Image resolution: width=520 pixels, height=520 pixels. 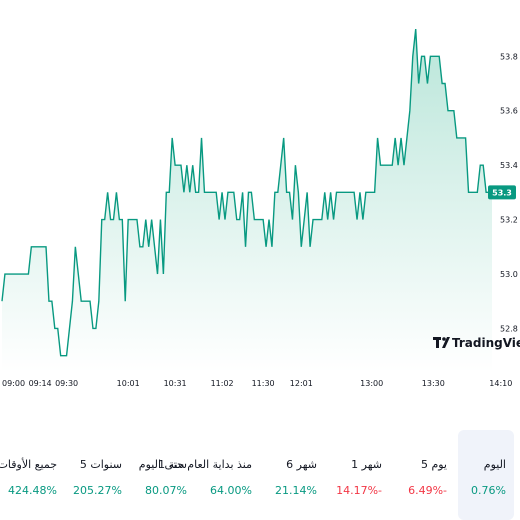 What do you see at coordinates (292, 475) in the screenshot?
I see `performance-period-4: 6 شهر 21.14%` at bounding box center [292, 475].